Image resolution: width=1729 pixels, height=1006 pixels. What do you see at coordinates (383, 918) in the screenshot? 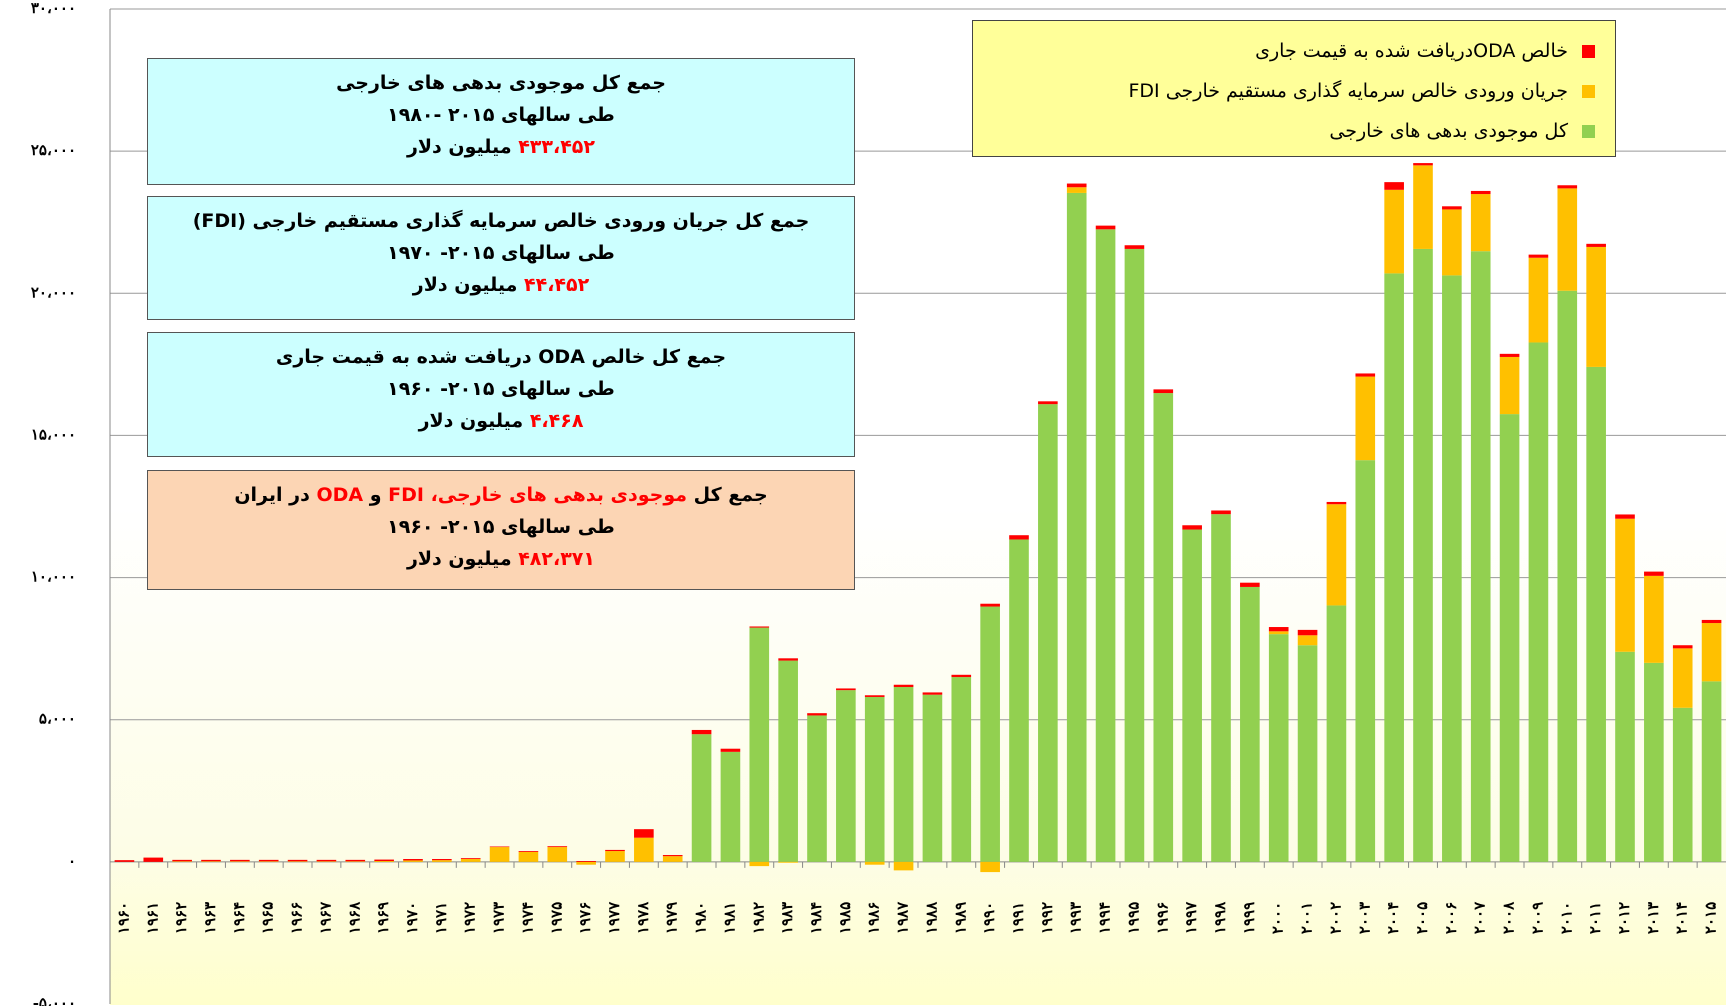
I see `x-tick-label: ۱۹۶۹` at bounding box center [383, 918].